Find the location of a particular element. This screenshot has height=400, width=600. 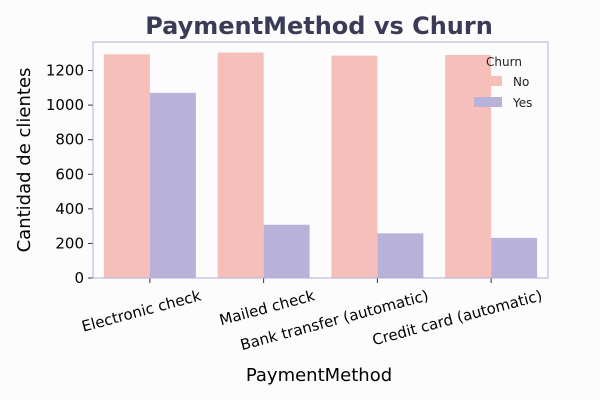

legend-swatch-no is located at coordinates (488, 81).